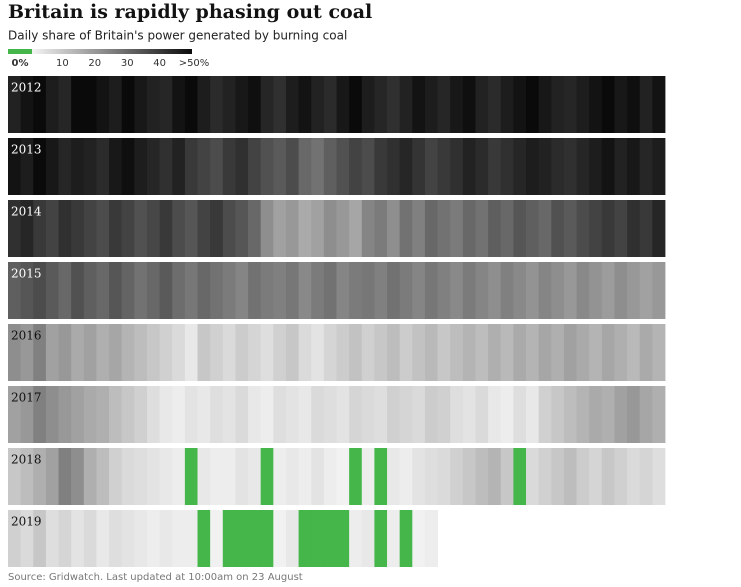 Image resolution: width=741 pixels, height=587 pixels. What do you see at coordinates (26, 274) in the screenshot?
I see `year-label: 2015` at bounding box center [26, 274].